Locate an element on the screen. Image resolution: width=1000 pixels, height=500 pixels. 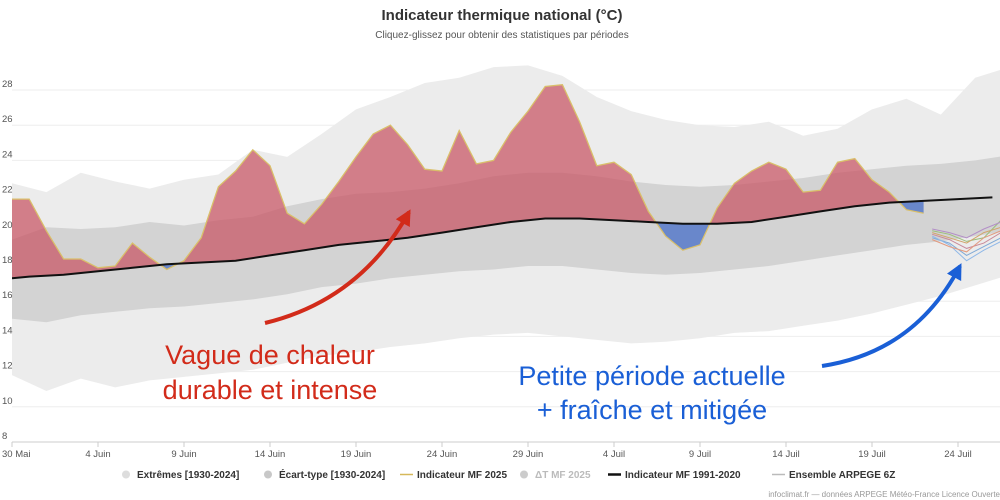
x-tick-label: 14 Juin is located at coordinates (270, 454).